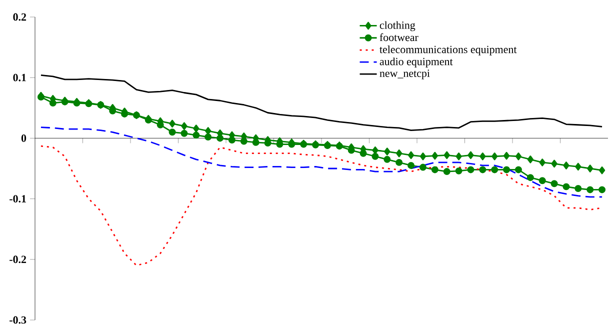  What do you see at coordinates (18, 260) in the screenshot?
I see `y-tick-label: -0.2` at bounding box center [18, 260].